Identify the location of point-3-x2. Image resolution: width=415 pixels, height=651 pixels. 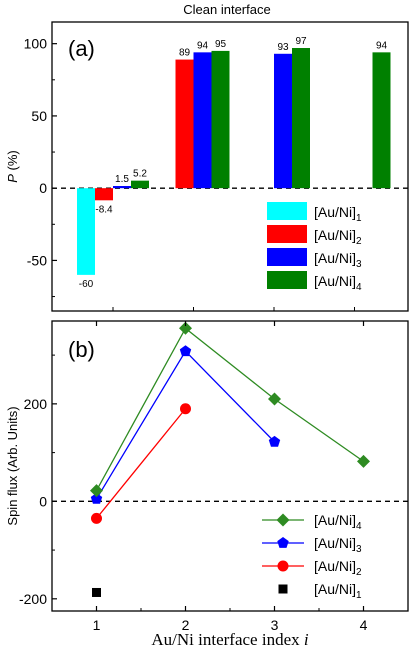
(185, 351).